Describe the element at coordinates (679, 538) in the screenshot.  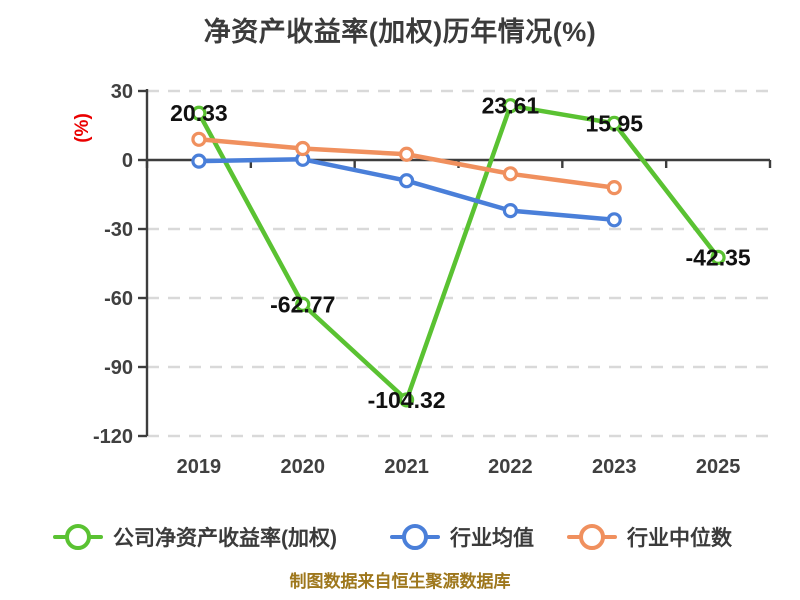
I see `legend-label-industry-median: 行业中位数` at that location.